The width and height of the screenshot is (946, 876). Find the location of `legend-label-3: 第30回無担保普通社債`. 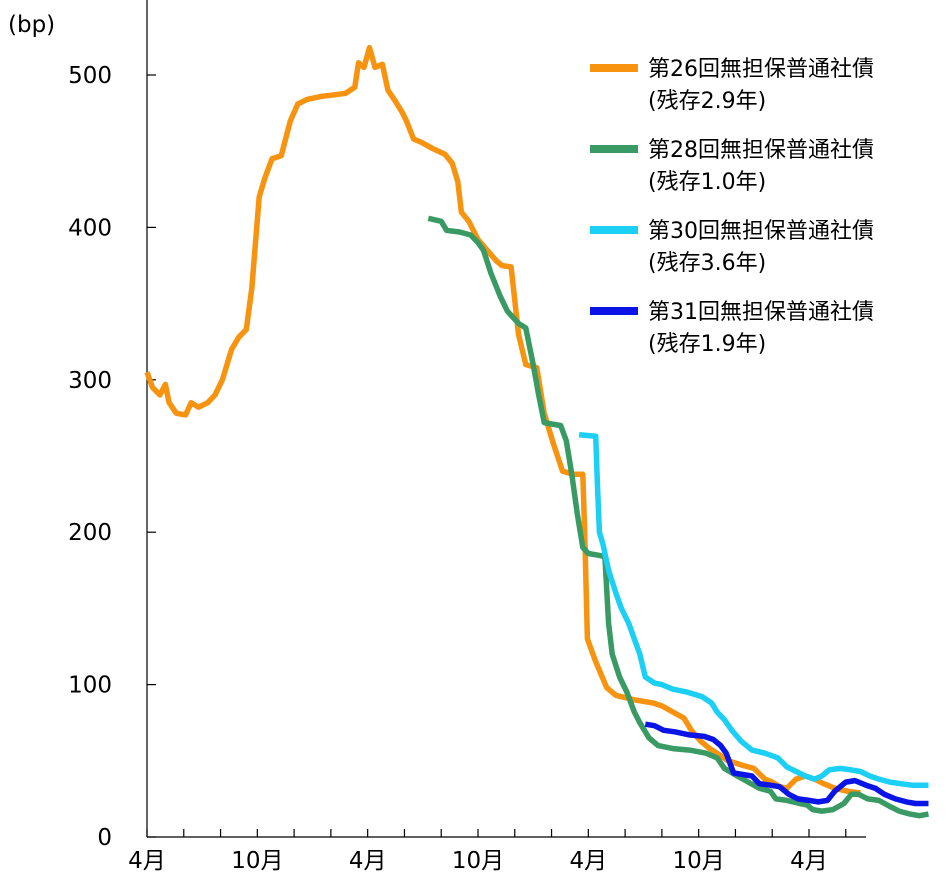

legend-label-3: 第30回無担保普通社債 is located at coordinates (761, 231).